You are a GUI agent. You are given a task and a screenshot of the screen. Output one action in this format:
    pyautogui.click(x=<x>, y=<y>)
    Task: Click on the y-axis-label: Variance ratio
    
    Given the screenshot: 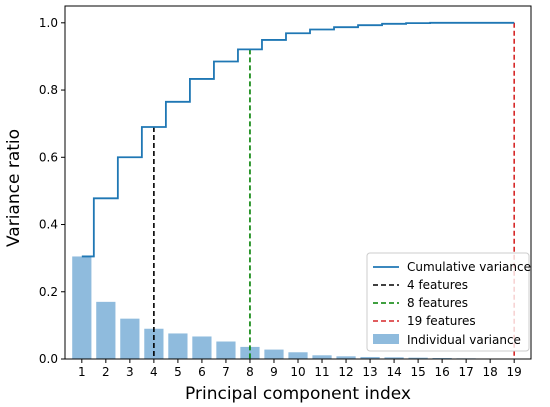 What is the action you would take?
    pyautogui.click(x=14, y=188)
    